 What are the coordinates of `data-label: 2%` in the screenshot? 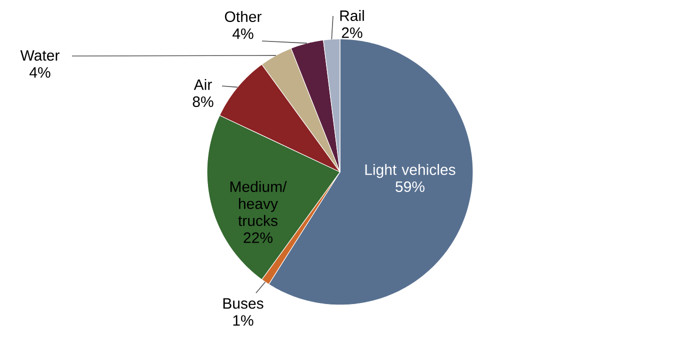 It's located at (352, 32).